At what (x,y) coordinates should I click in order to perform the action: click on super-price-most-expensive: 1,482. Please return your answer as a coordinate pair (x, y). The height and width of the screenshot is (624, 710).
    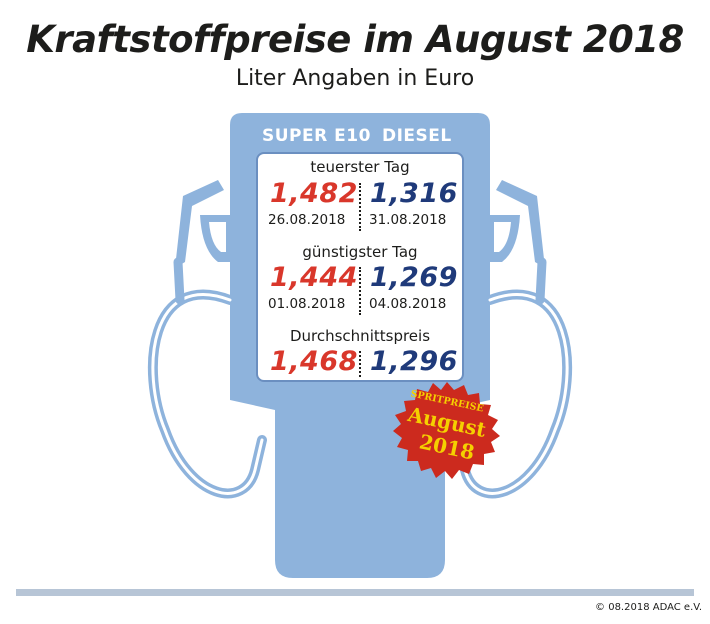
    Looking at the image, I should click on (314, 193).